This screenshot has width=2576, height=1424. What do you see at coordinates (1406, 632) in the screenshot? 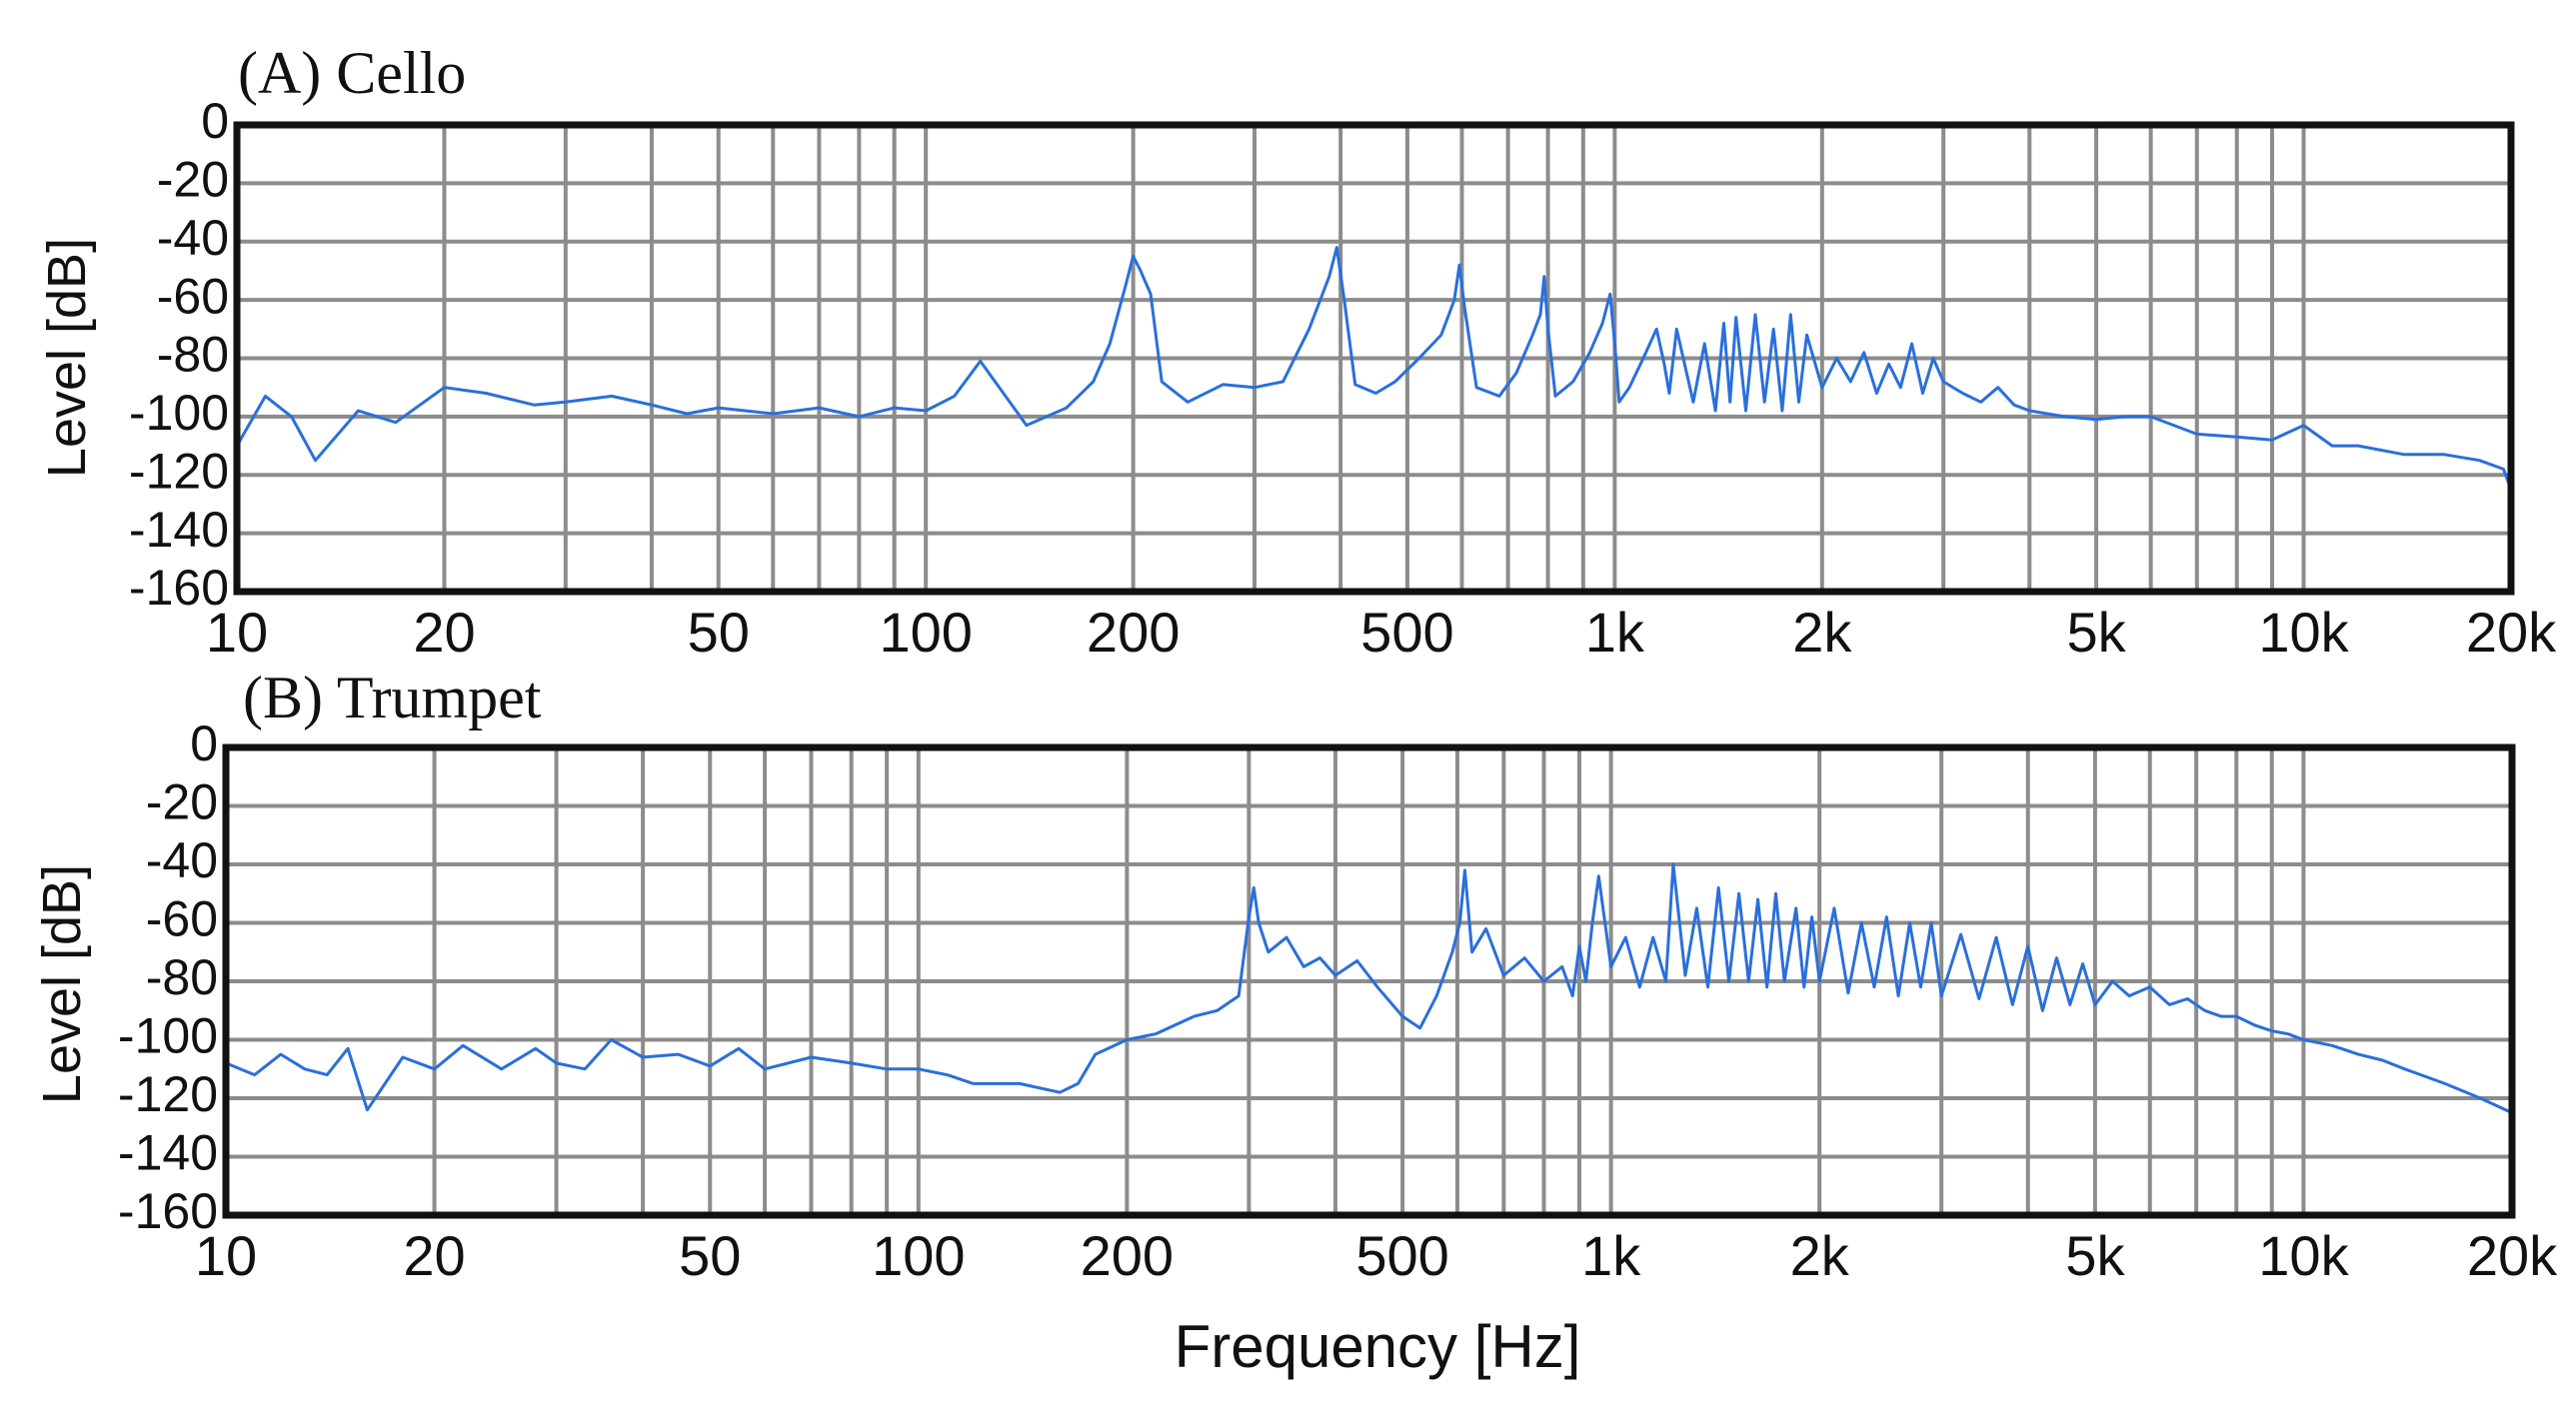
I see `cello-x-tick-label: 500` at bounding box center [1406, 632].